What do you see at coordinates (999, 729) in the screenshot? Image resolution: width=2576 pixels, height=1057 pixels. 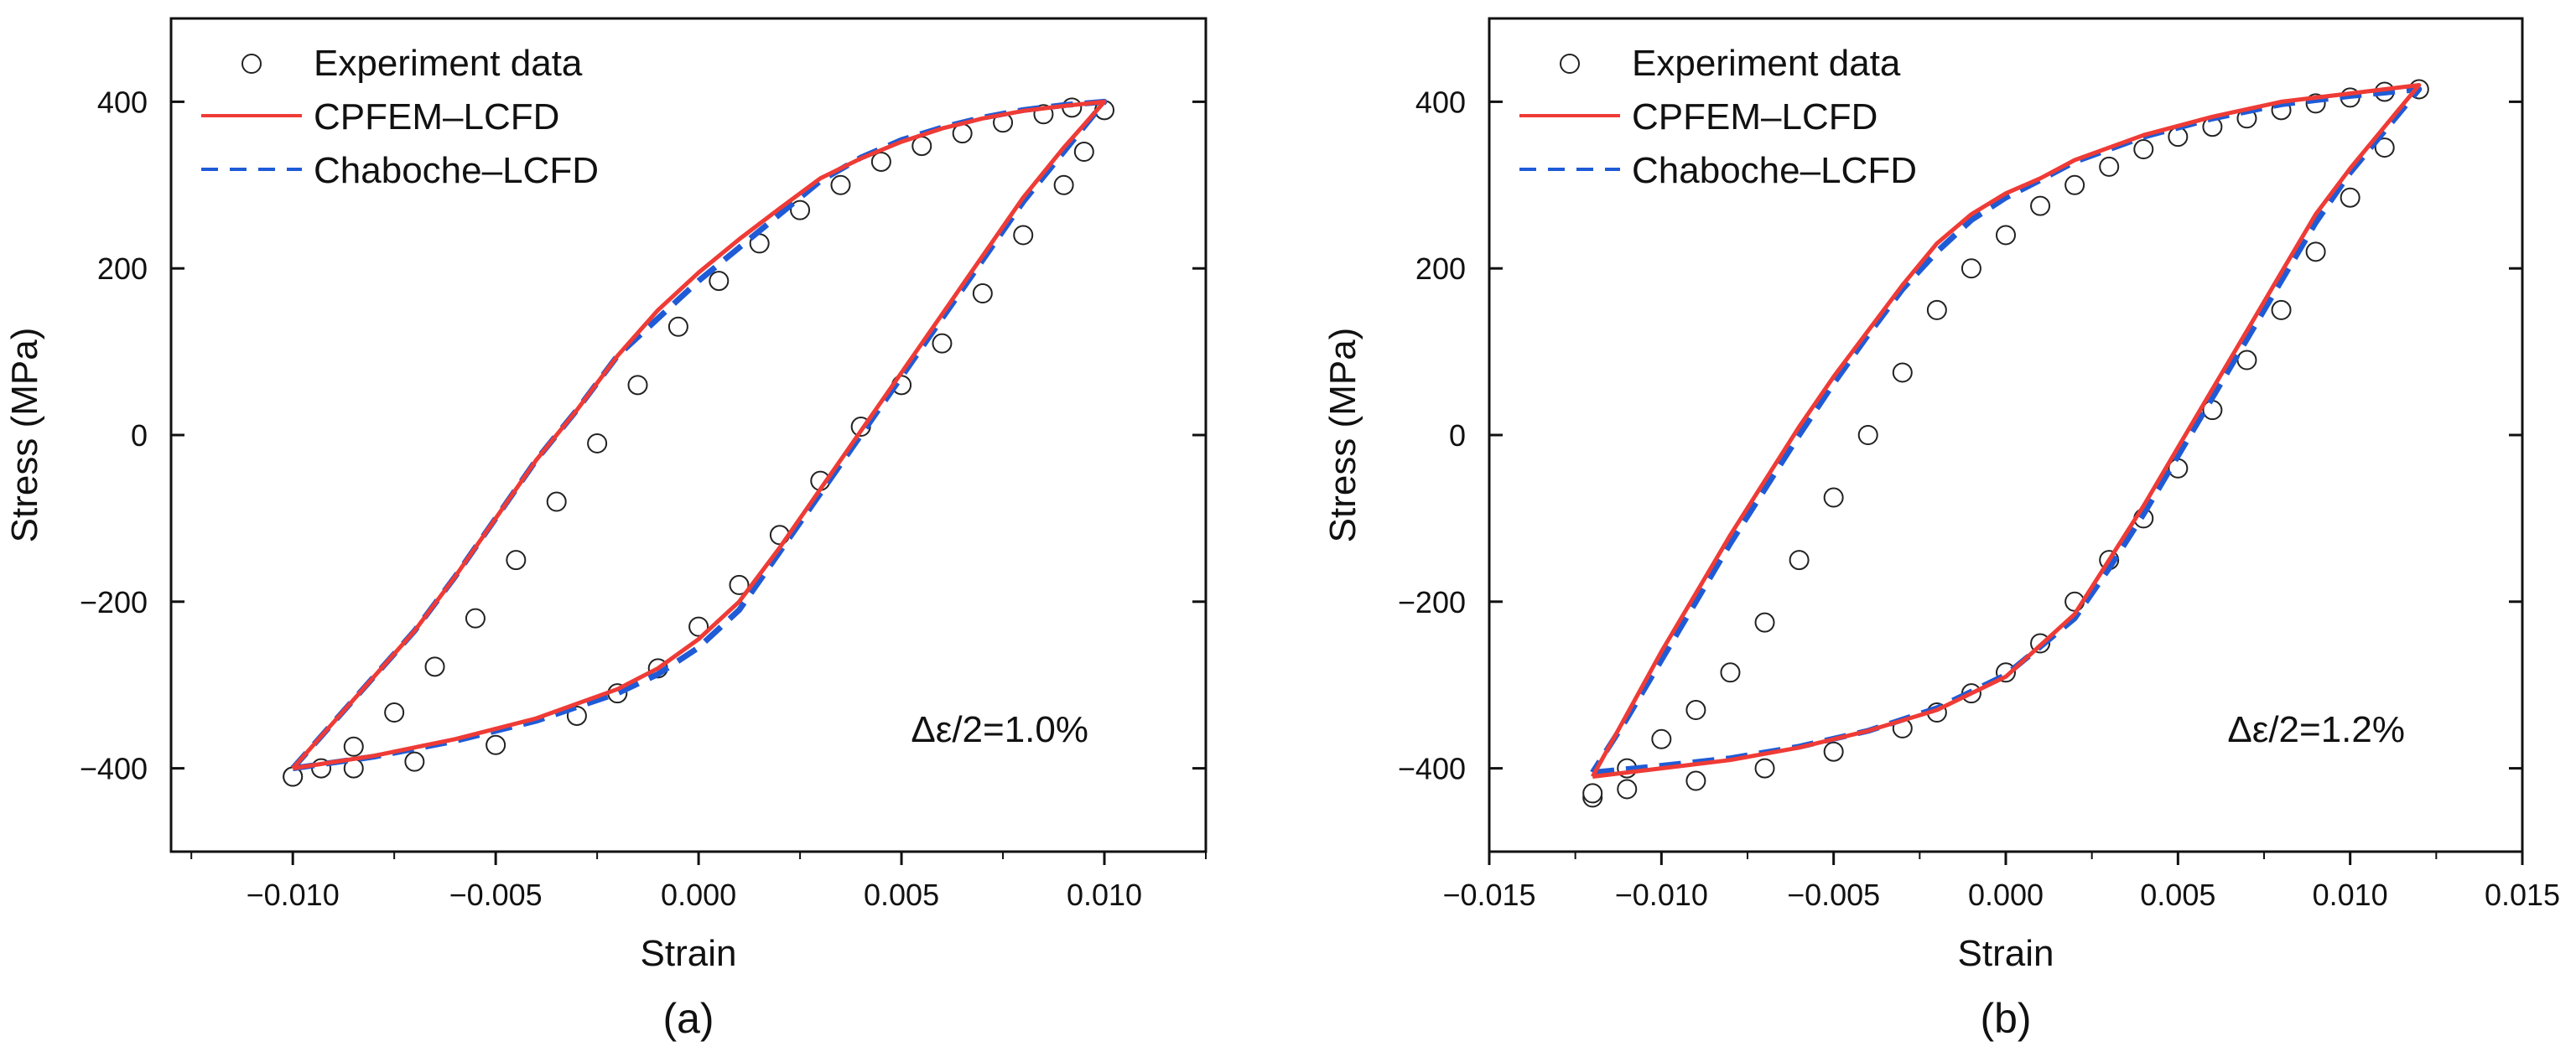 I see `strain-amplitude-annotation: Δε/2=1.0%` at bounding box center [999, 729].